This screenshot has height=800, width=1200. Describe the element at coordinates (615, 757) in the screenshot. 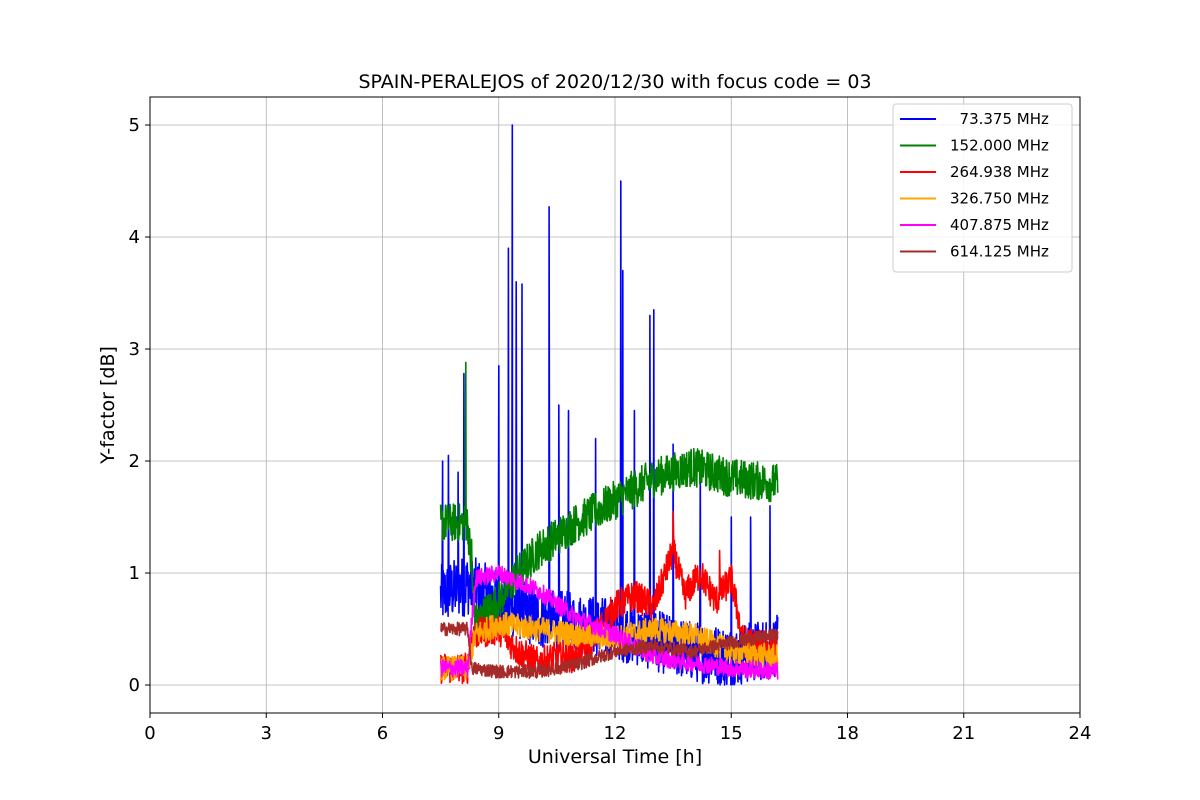

I see `x-axis-label: Universal Time [h]` at that location.